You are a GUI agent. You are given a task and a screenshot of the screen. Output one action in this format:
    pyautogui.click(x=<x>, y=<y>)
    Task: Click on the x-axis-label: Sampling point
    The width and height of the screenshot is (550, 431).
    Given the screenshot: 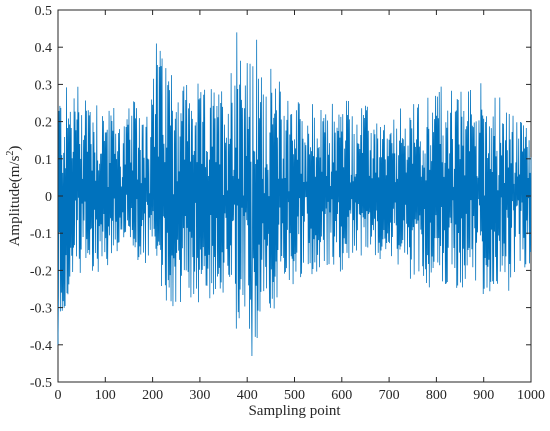 What is the action you would take?
    pyautogui.click(x=294, y=411)
    